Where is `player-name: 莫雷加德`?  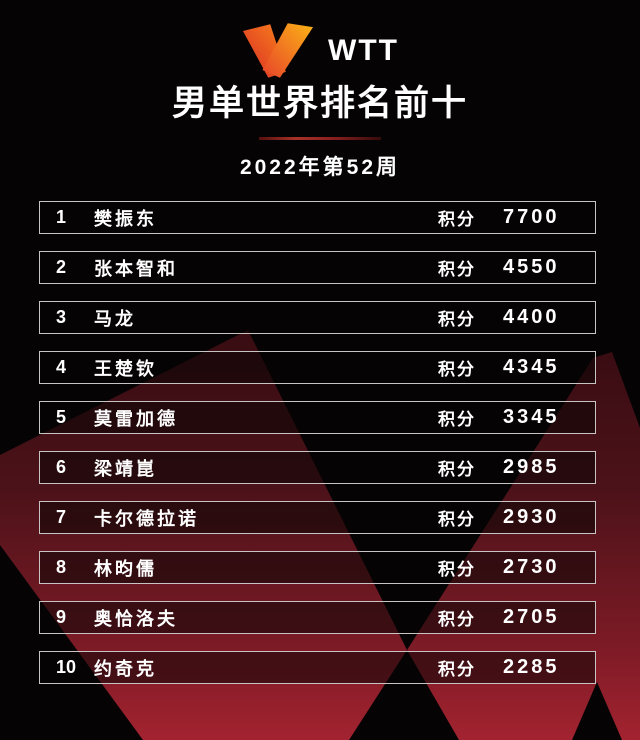
player-name: 莫雷加德 is located at coordinates (136, 418).